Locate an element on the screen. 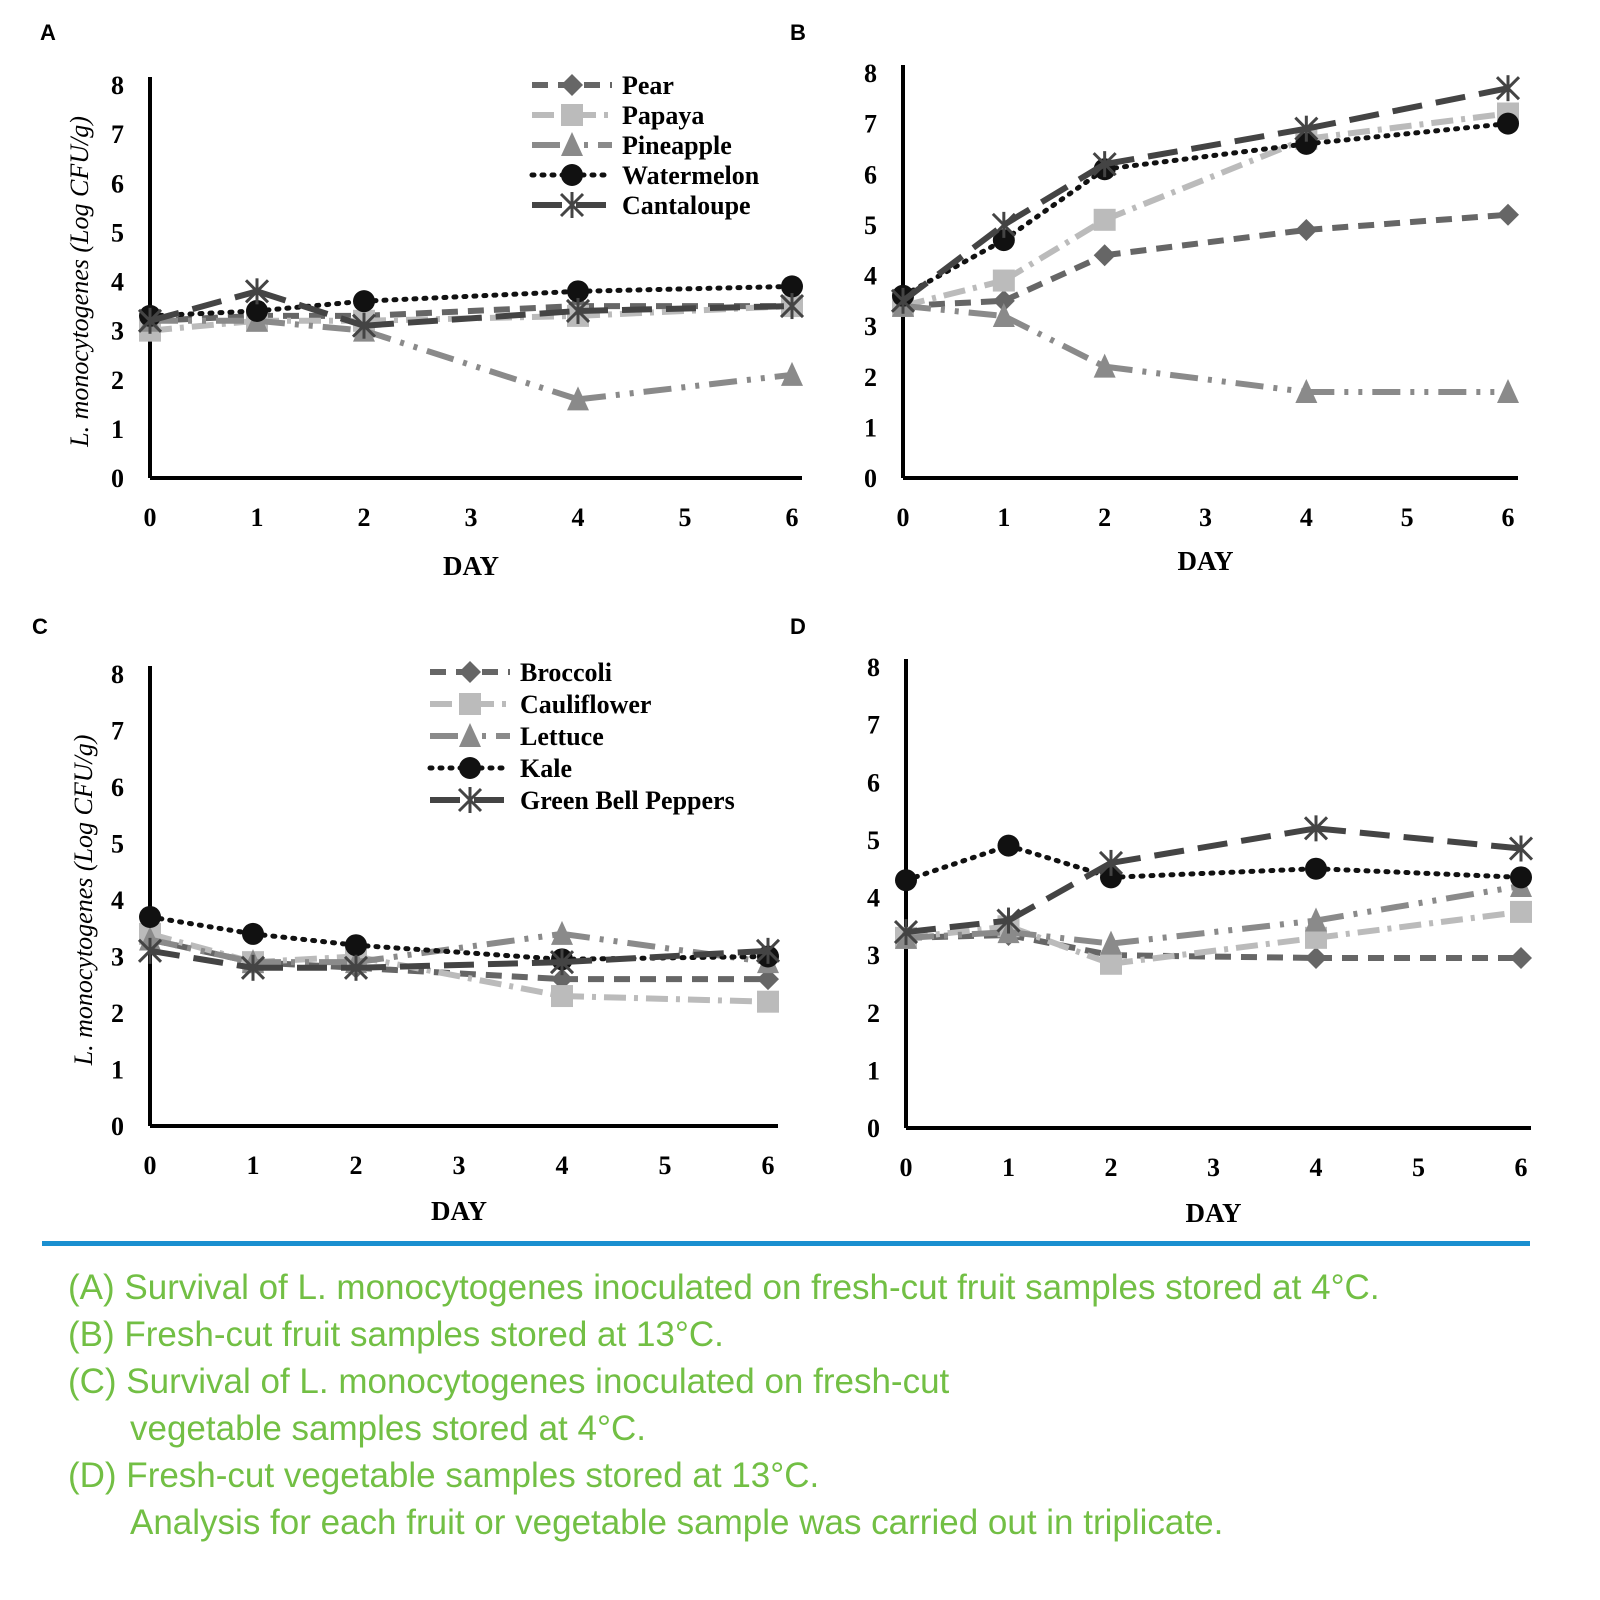 The height and width of the screenshot is (1600, 1600). y-axis-label: L. monocytogenes (Log CFU/g) is located at coordinates (83, 901).